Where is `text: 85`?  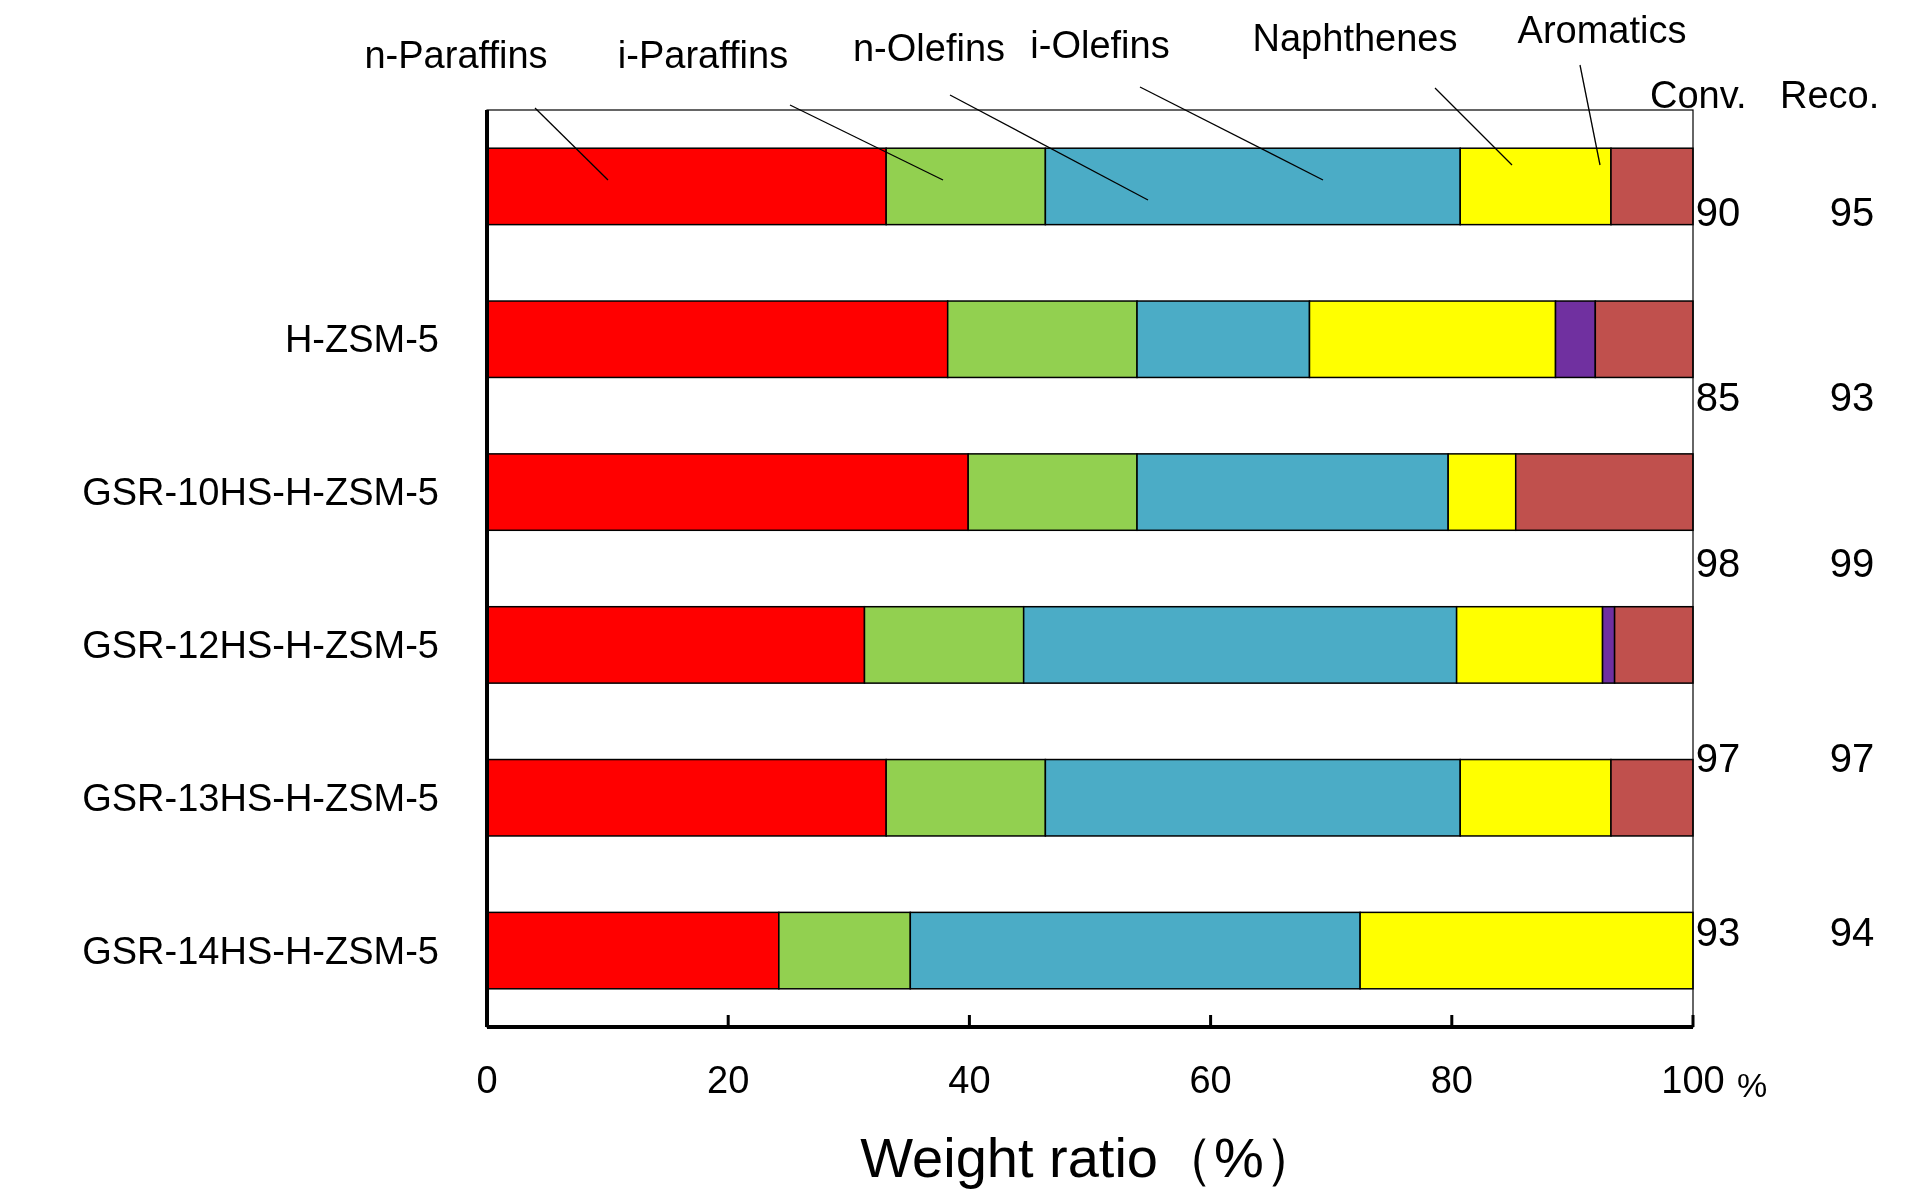
text: 85 is located at coordinates (1718, 397).